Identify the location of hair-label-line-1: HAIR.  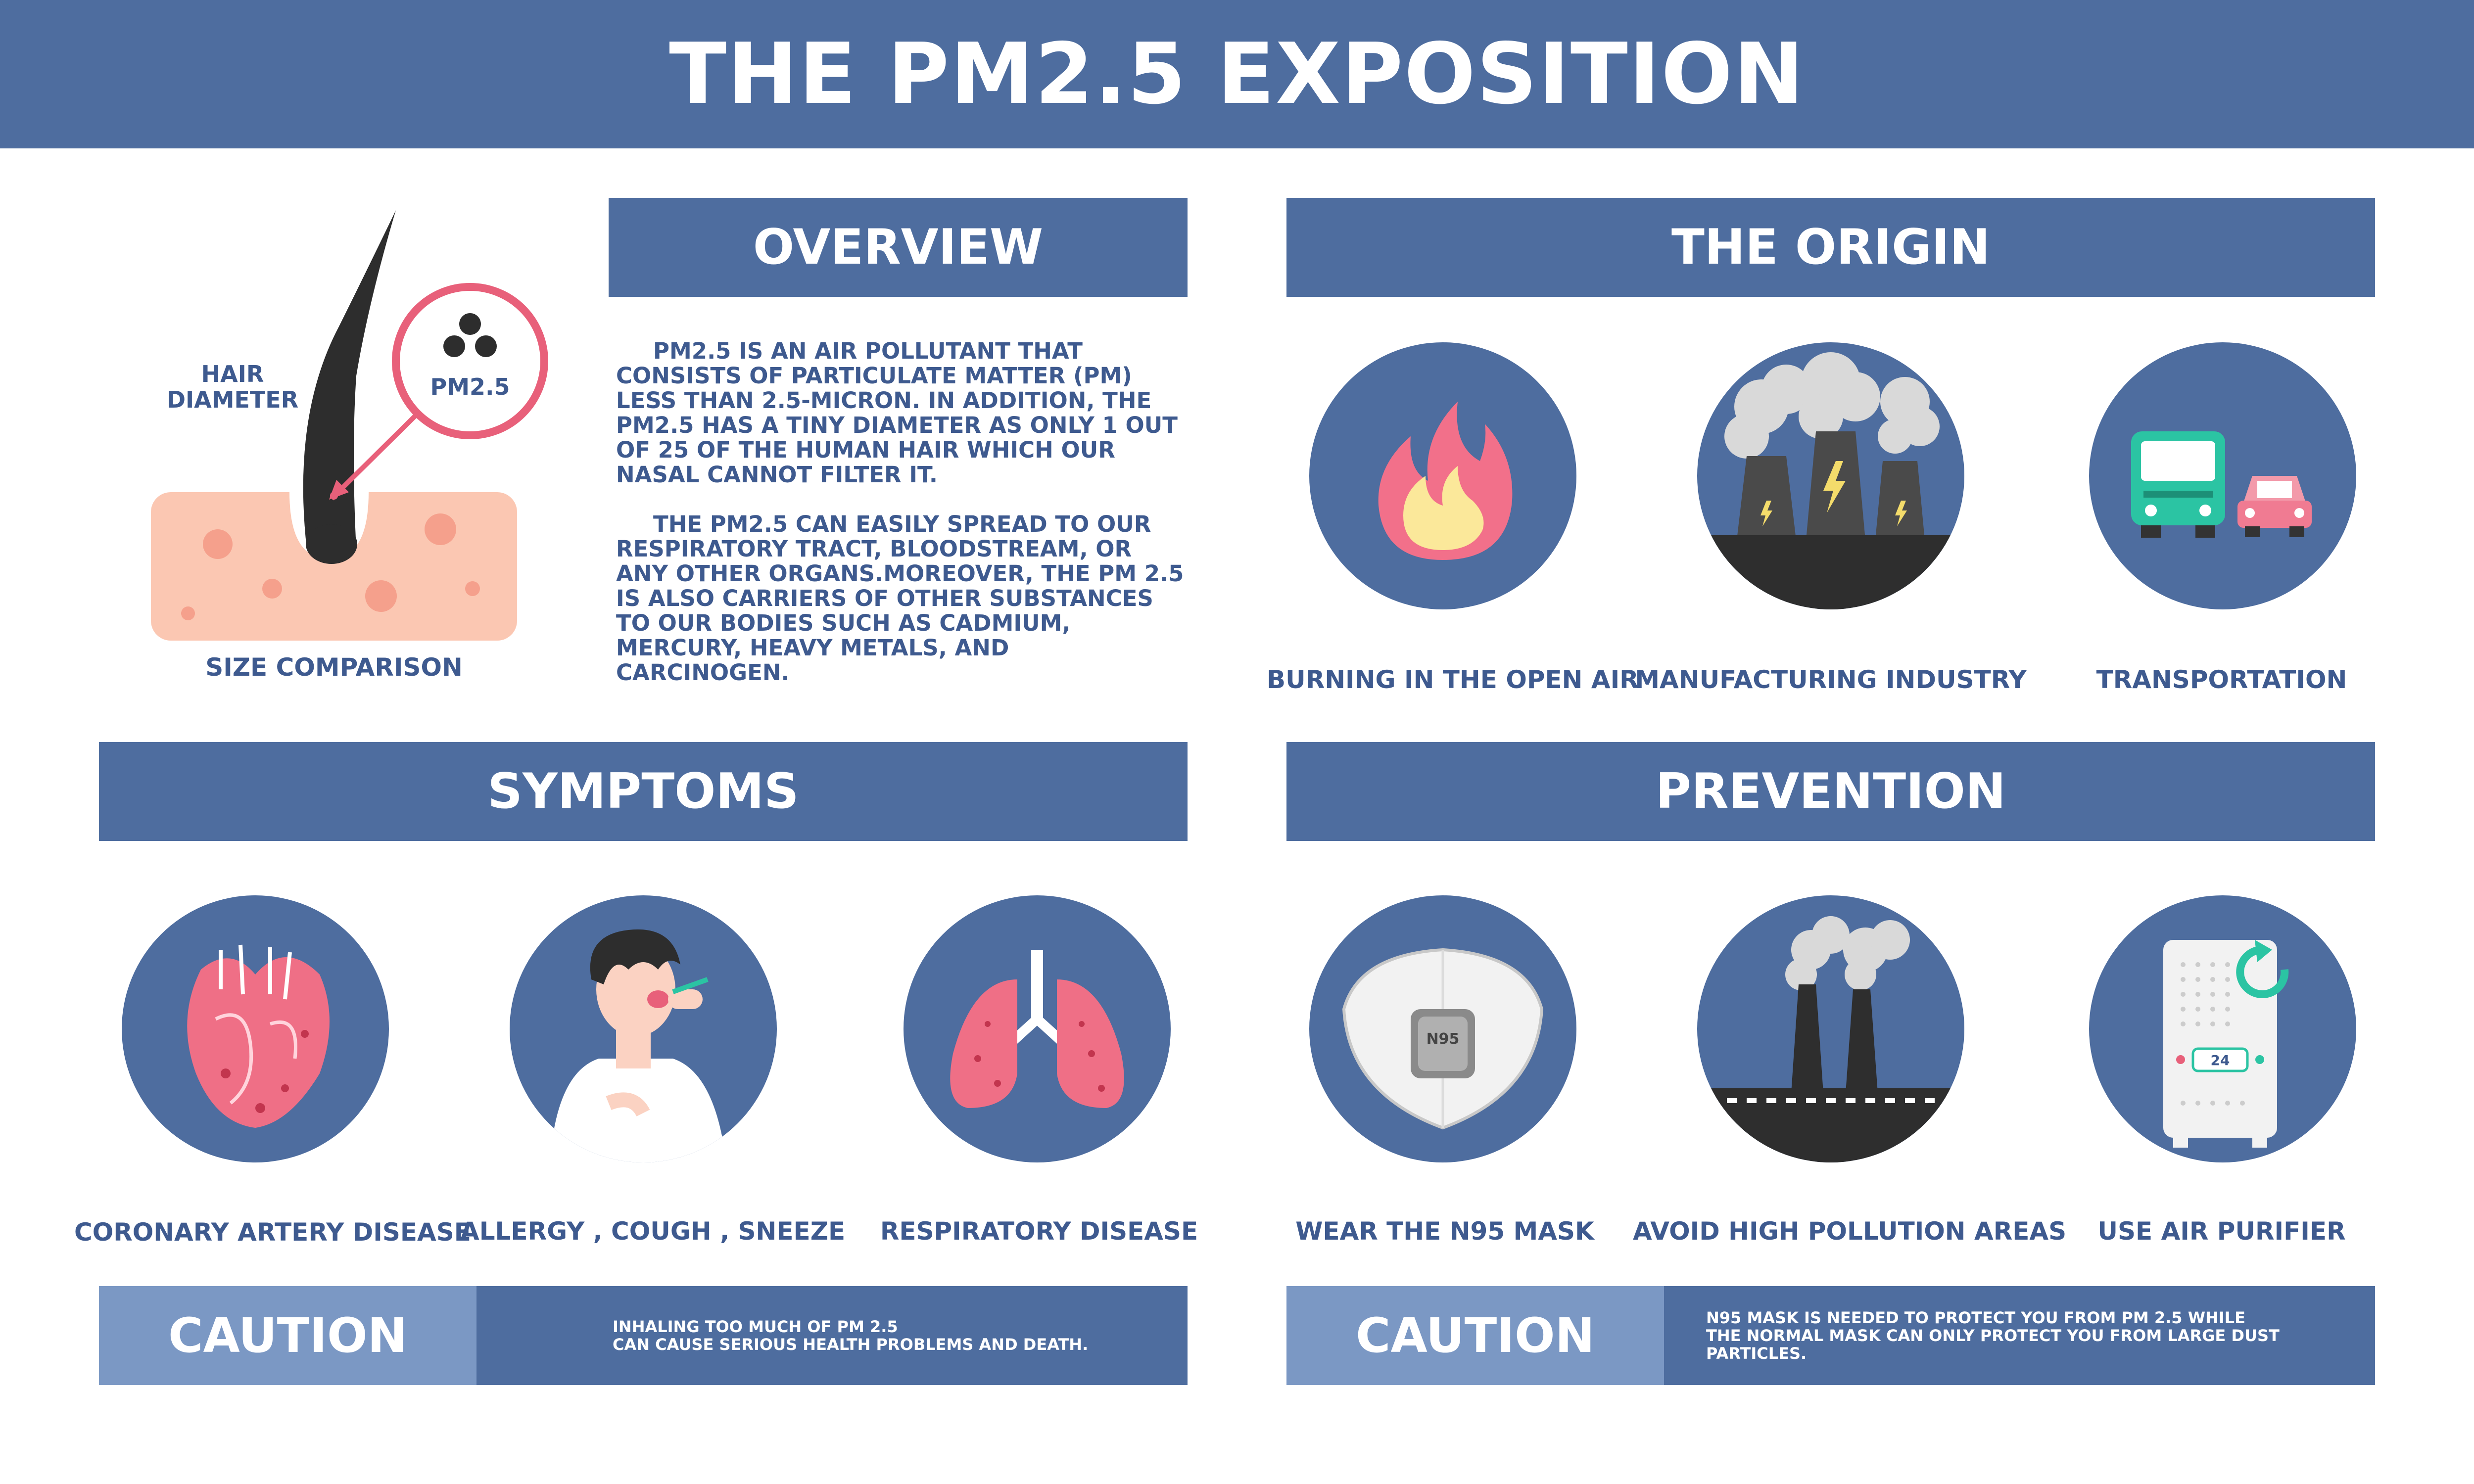
(233, 374).